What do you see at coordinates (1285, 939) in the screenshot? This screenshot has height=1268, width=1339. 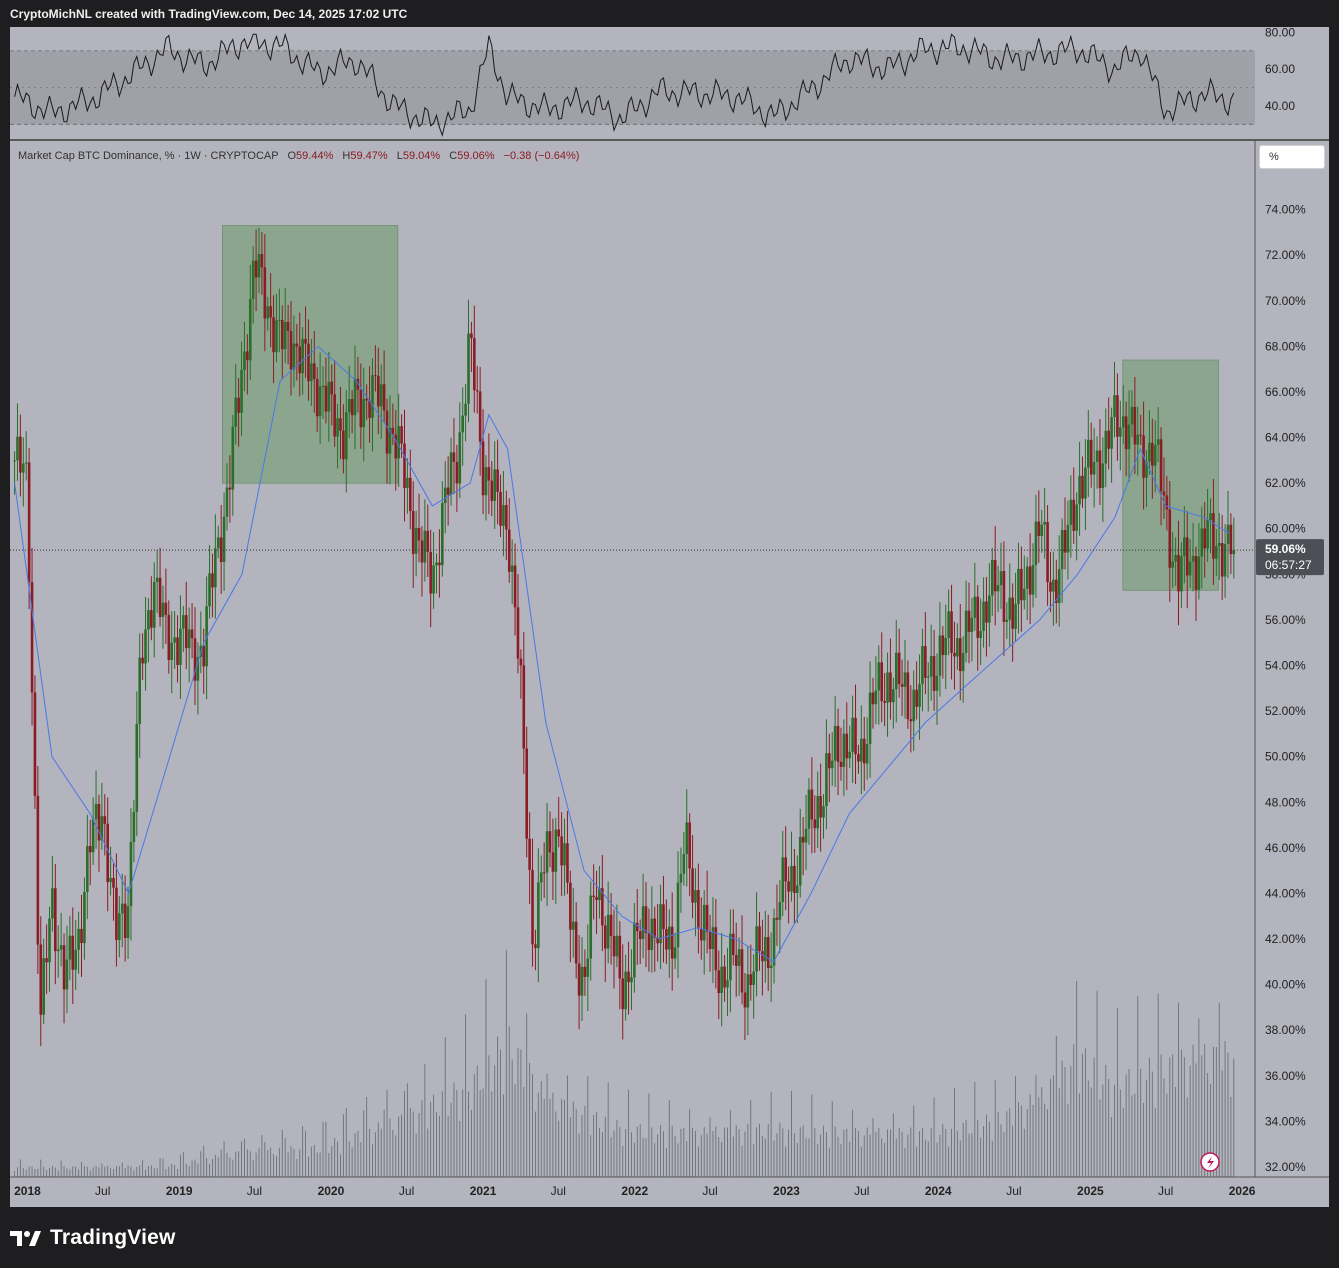 I see `price-tick-label: 42.00%` at bounding box center [1285, 939].